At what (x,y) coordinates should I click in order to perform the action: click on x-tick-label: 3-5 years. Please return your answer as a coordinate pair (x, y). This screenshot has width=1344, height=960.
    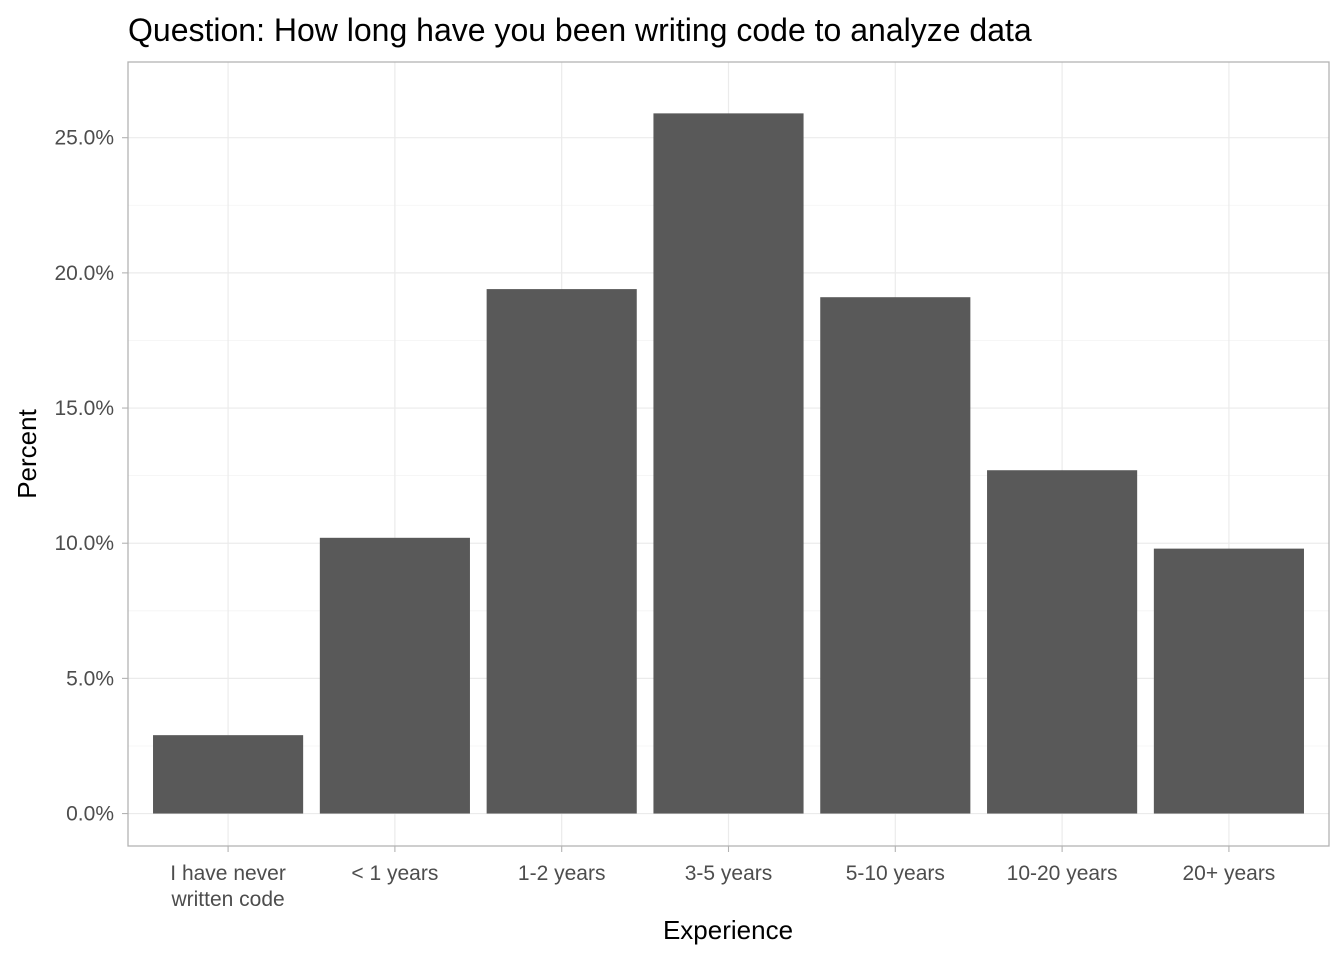
    Looking at the image, I should click on (729, 873).